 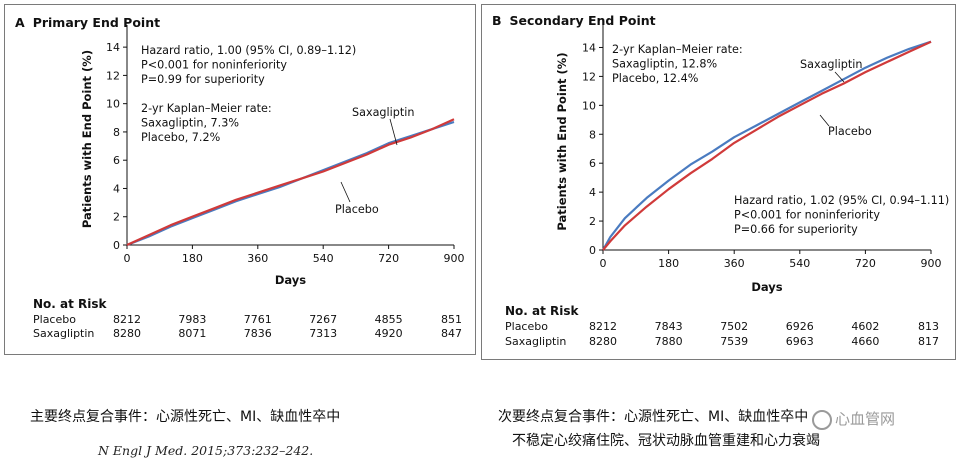 I want to click on annotation-km-line: Placebo, 7.2%, so click(x=181, y=137).